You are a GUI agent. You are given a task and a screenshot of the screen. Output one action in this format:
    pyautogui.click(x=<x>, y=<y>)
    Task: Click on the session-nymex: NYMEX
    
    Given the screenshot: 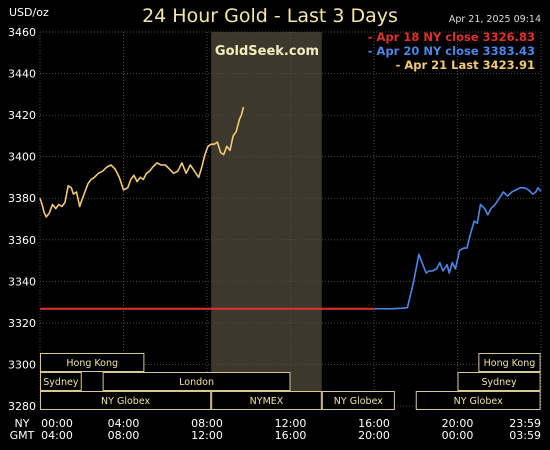 What is the action you would take?
    pyautogui.click(x=266, y=400)
    